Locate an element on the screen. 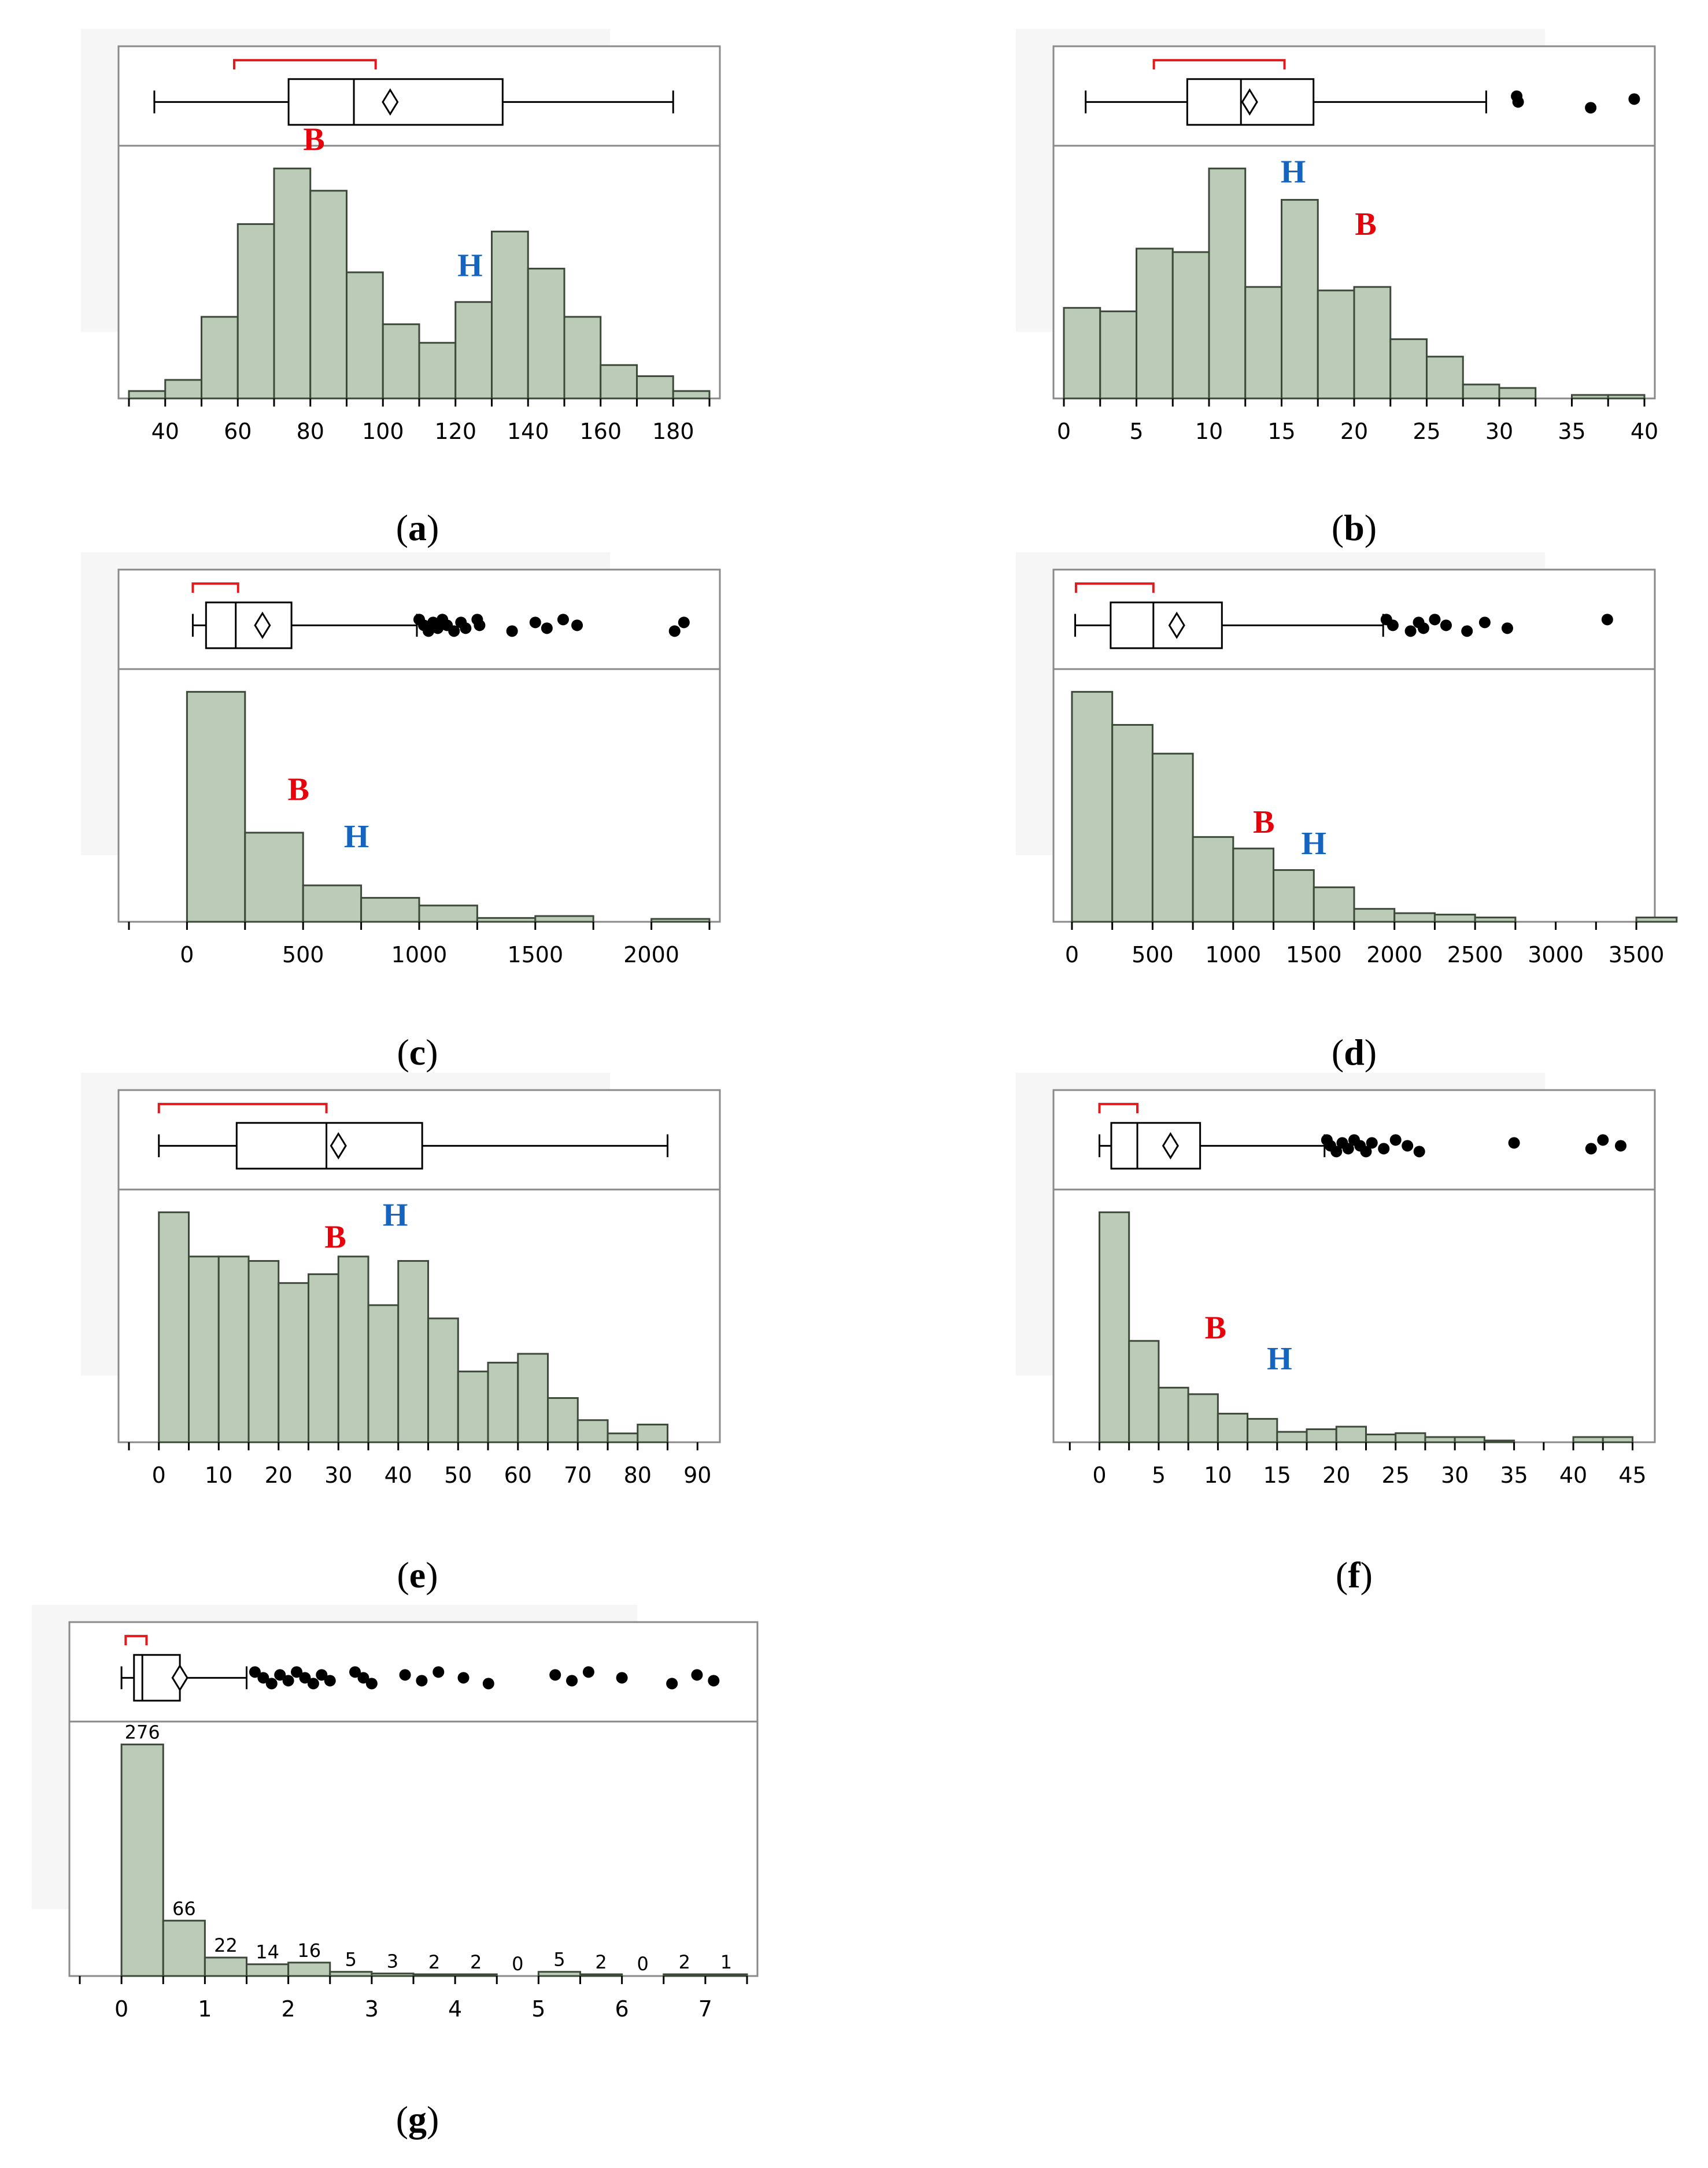  iqr-box-d is located at coordinates (1166, 625).